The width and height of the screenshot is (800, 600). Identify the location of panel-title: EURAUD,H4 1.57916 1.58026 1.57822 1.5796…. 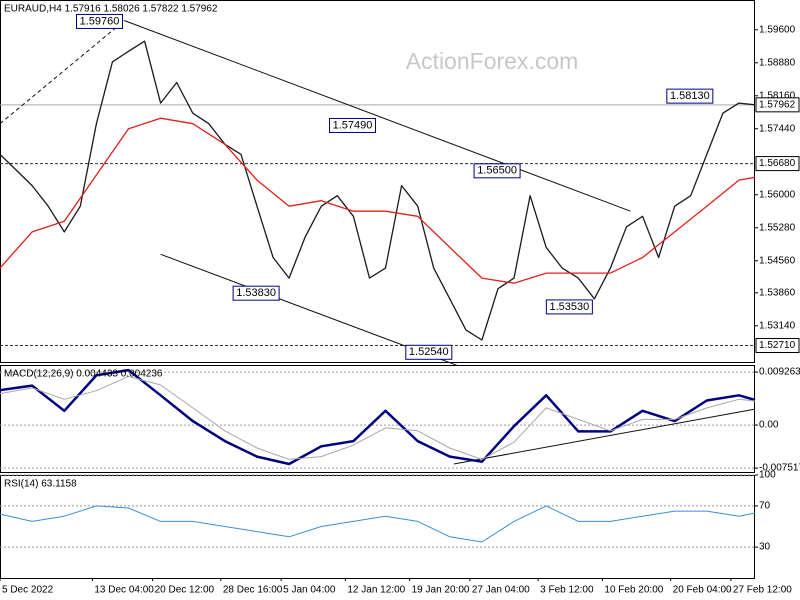
(111, 9).